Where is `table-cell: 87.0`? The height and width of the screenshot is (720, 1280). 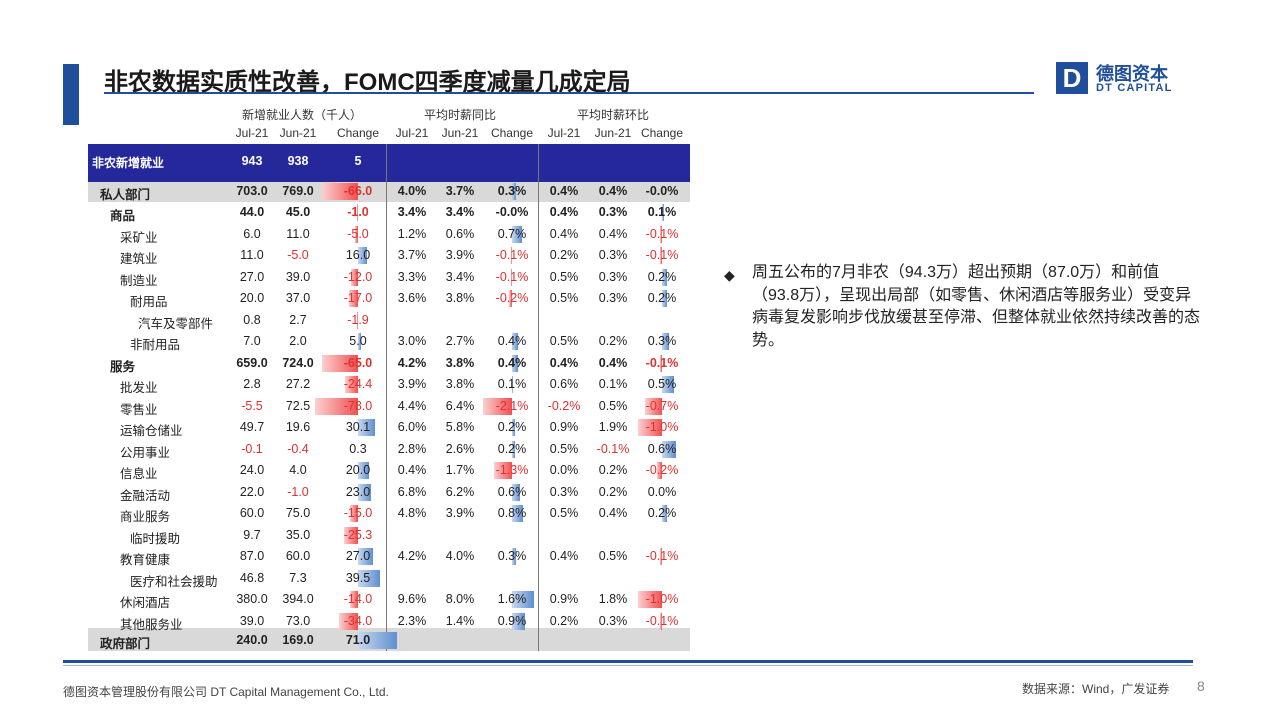 table-cell: 87.0 is located at coordinates (252, 556).